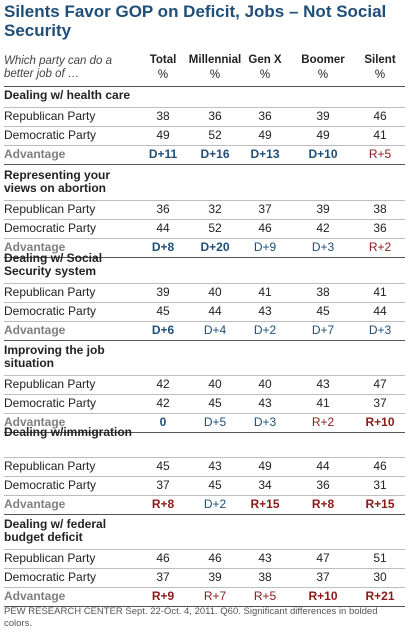 This screenshot has width=409, height=637. What do you see at coordinates (54, 356) in the screenshot?
I see `section-title: Improving the job situation` at bounding box center [54, 356].